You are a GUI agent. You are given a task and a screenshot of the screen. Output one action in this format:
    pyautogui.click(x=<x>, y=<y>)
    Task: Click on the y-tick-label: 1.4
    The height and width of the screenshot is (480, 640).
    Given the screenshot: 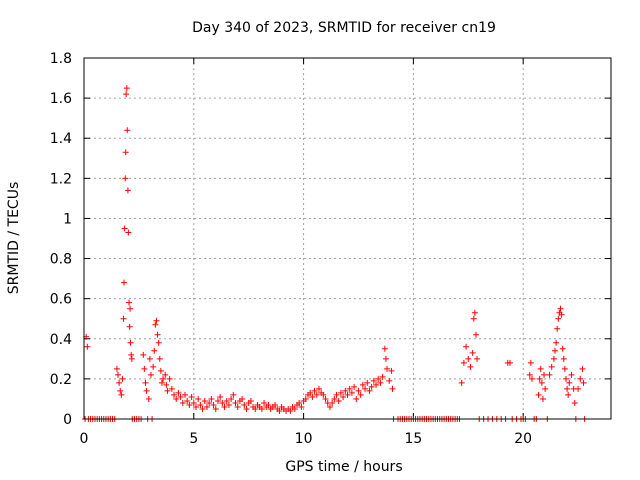 What is the action you would take?
    pyautogui.click(x=61, y=139)
    